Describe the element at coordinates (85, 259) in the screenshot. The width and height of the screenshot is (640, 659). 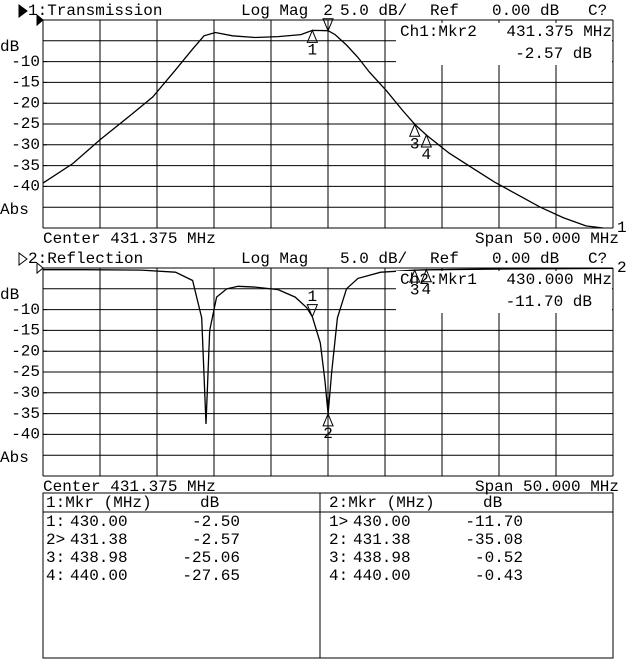
I see `trace-title: 2:Reflection` at that location.